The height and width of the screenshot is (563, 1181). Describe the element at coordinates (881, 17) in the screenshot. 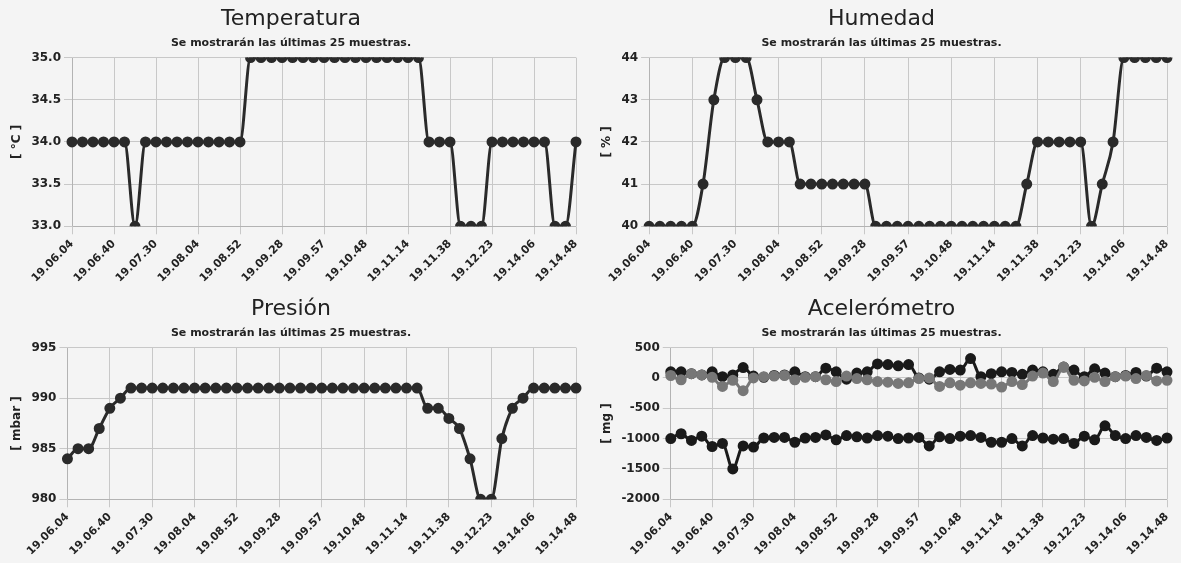

I see `chart-title: Humedad` at that location.